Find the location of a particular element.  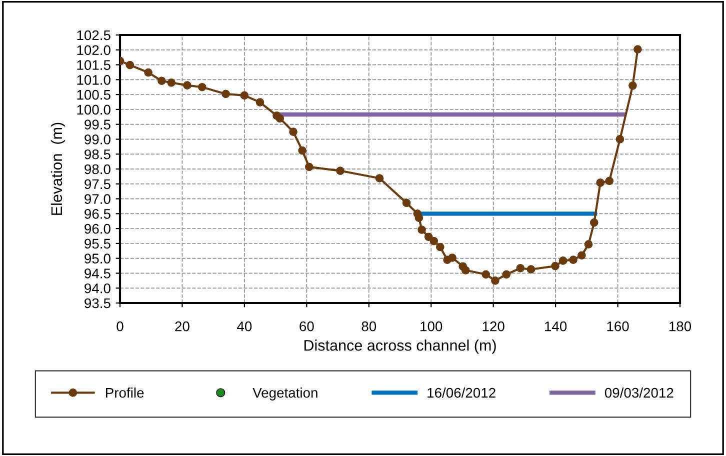

y-tick-label: 99.0 is located at coordinates (97, 139).